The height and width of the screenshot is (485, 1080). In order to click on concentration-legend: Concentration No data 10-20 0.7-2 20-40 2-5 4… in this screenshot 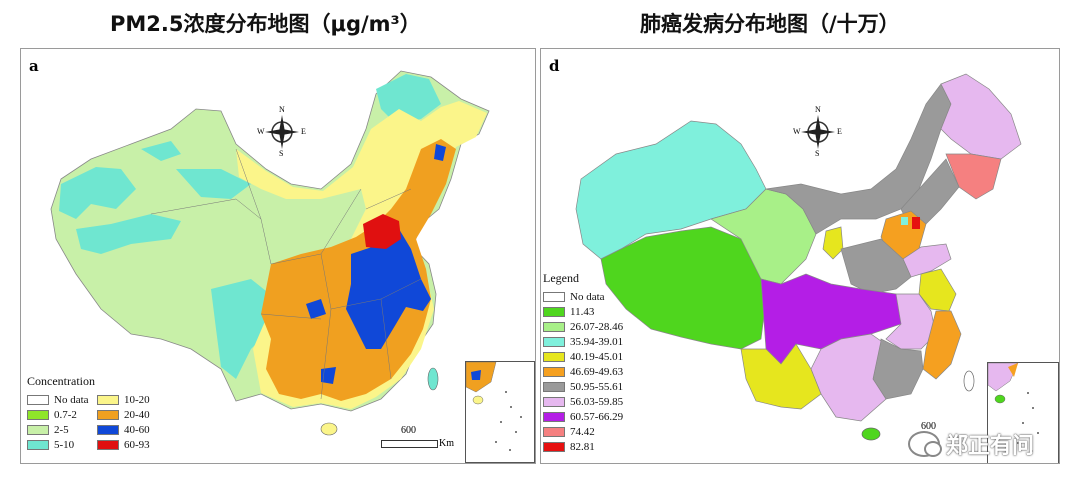, I will do `click(97, 413)`.